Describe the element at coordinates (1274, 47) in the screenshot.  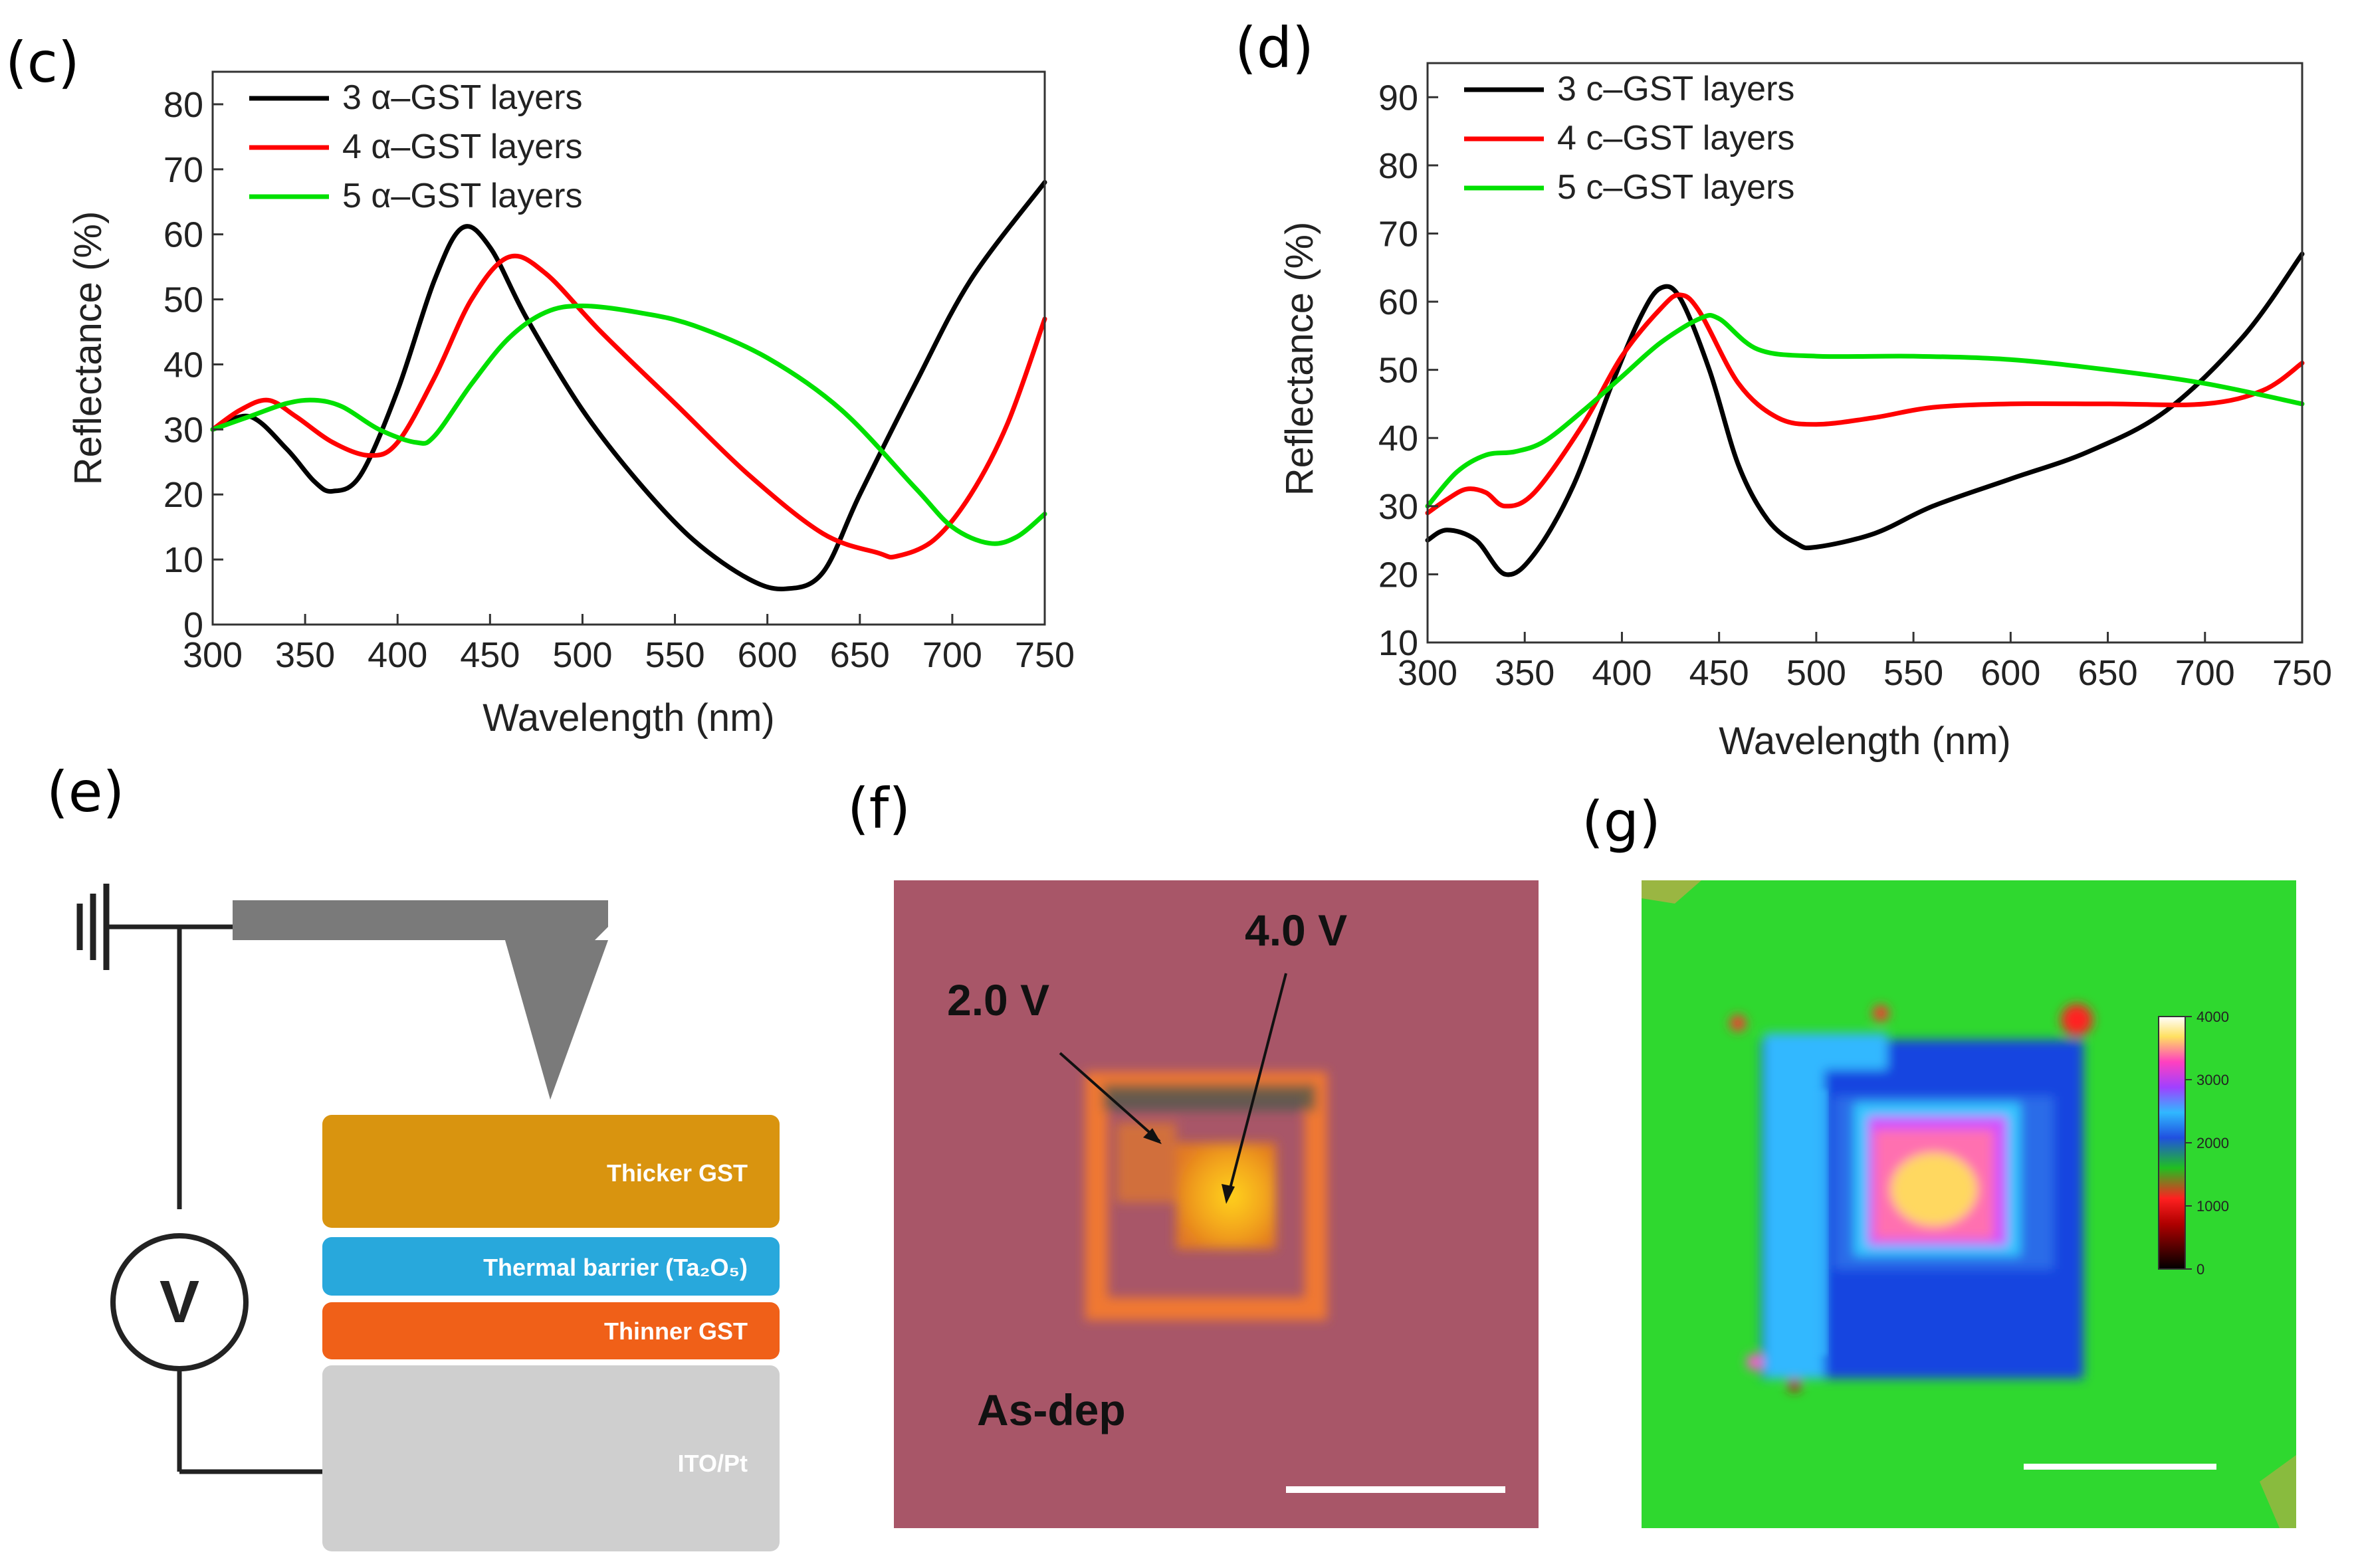
I see `panel-label-d: (d)` at that location.